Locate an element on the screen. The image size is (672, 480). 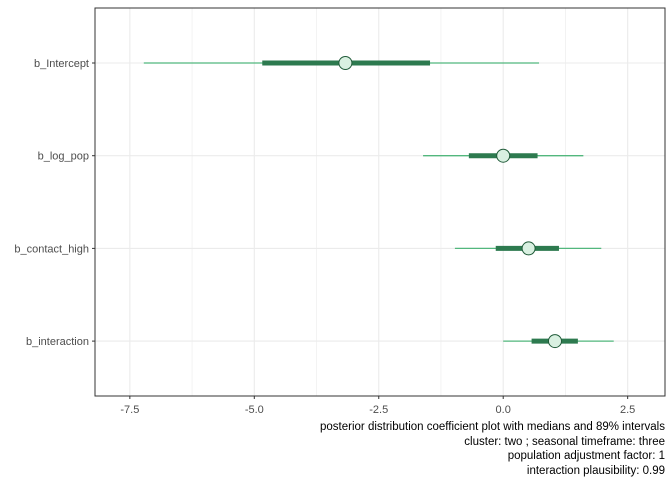
x-tick-label: 2.5 is located at coordinates (627, 410).